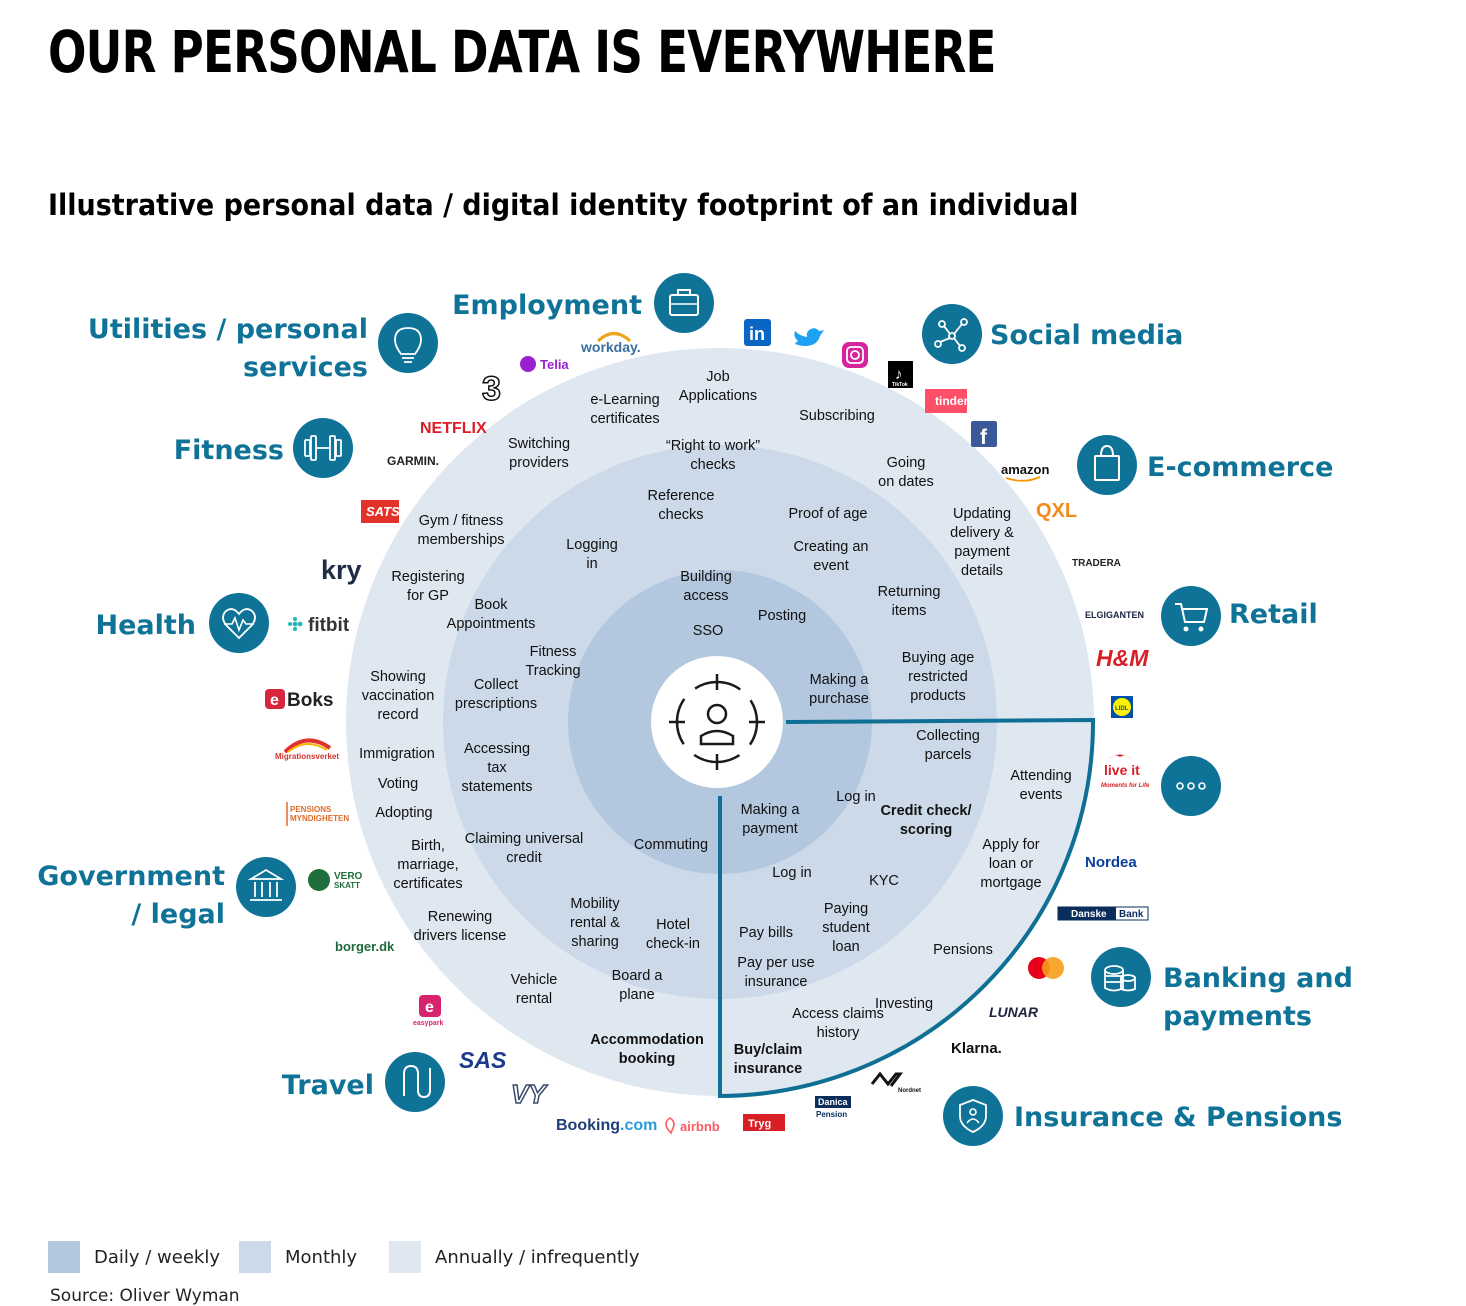  What do you see at coordinates (982, 542) in the screenshot?
I see `activity-updating-delivery: Updating delivery & payment details` at bounding box center [982, 542].